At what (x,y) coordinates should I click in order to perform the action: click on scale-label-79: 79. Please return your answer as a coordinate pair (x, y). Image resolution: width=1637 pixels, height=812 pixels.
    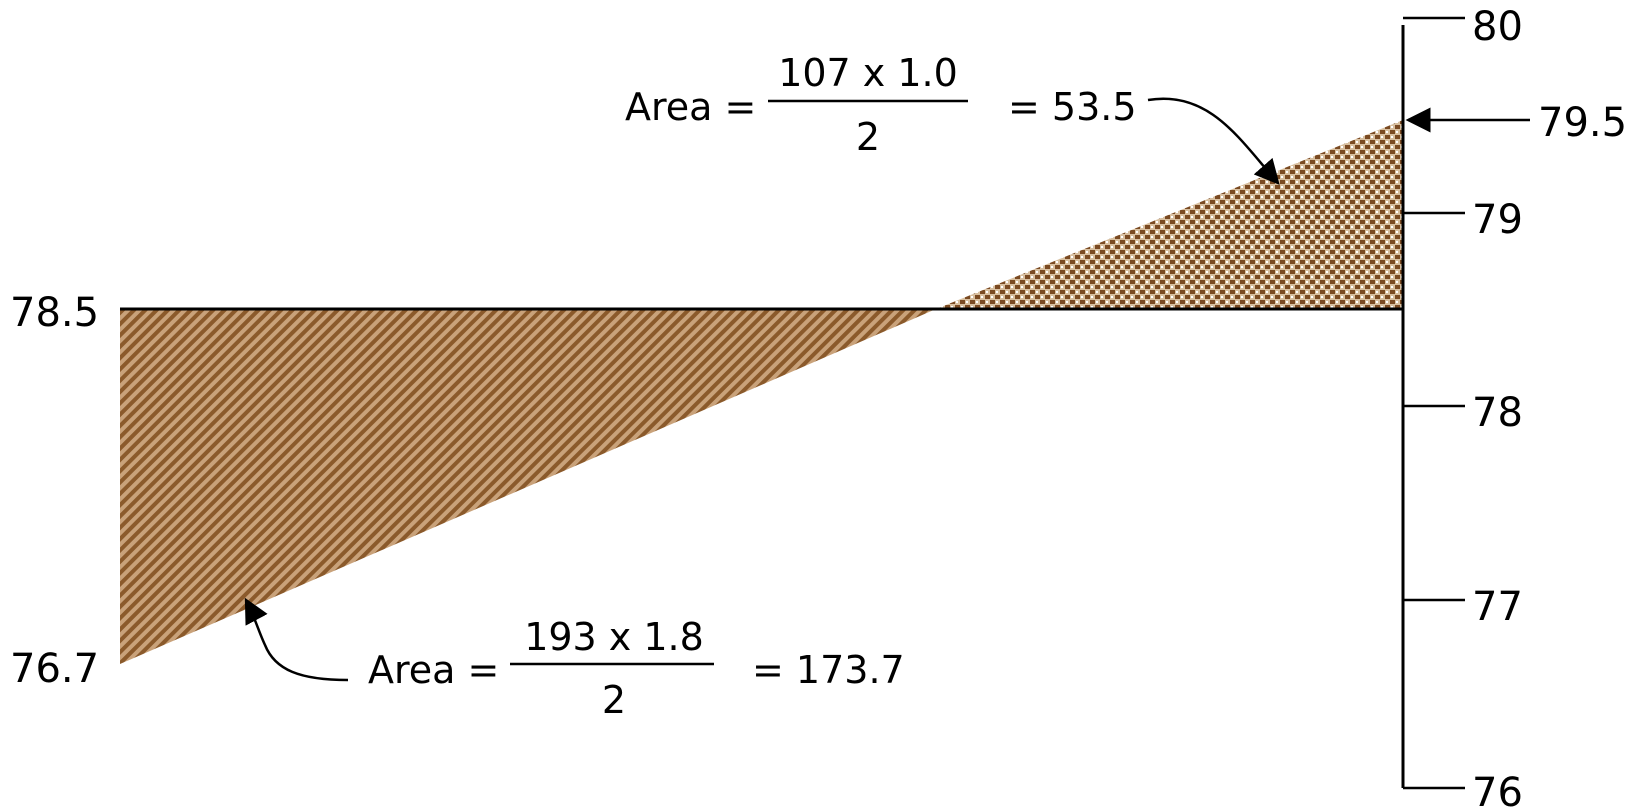
    Looking at the image, I should click on (1497, 220).